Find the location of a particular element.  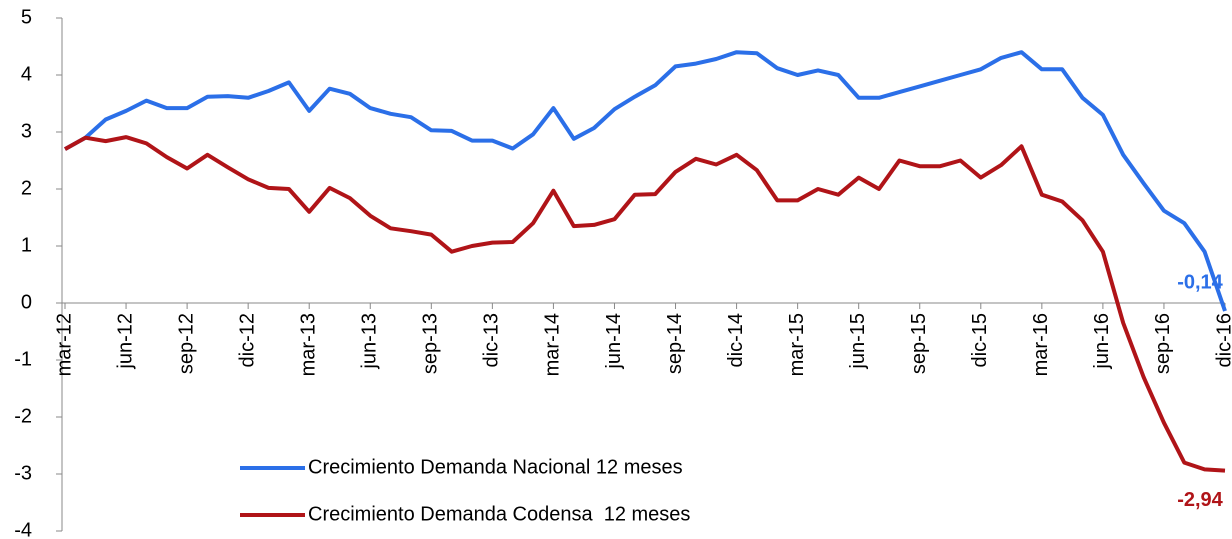

x-tick-label: dic-13 is located at coordinates (492, 340).